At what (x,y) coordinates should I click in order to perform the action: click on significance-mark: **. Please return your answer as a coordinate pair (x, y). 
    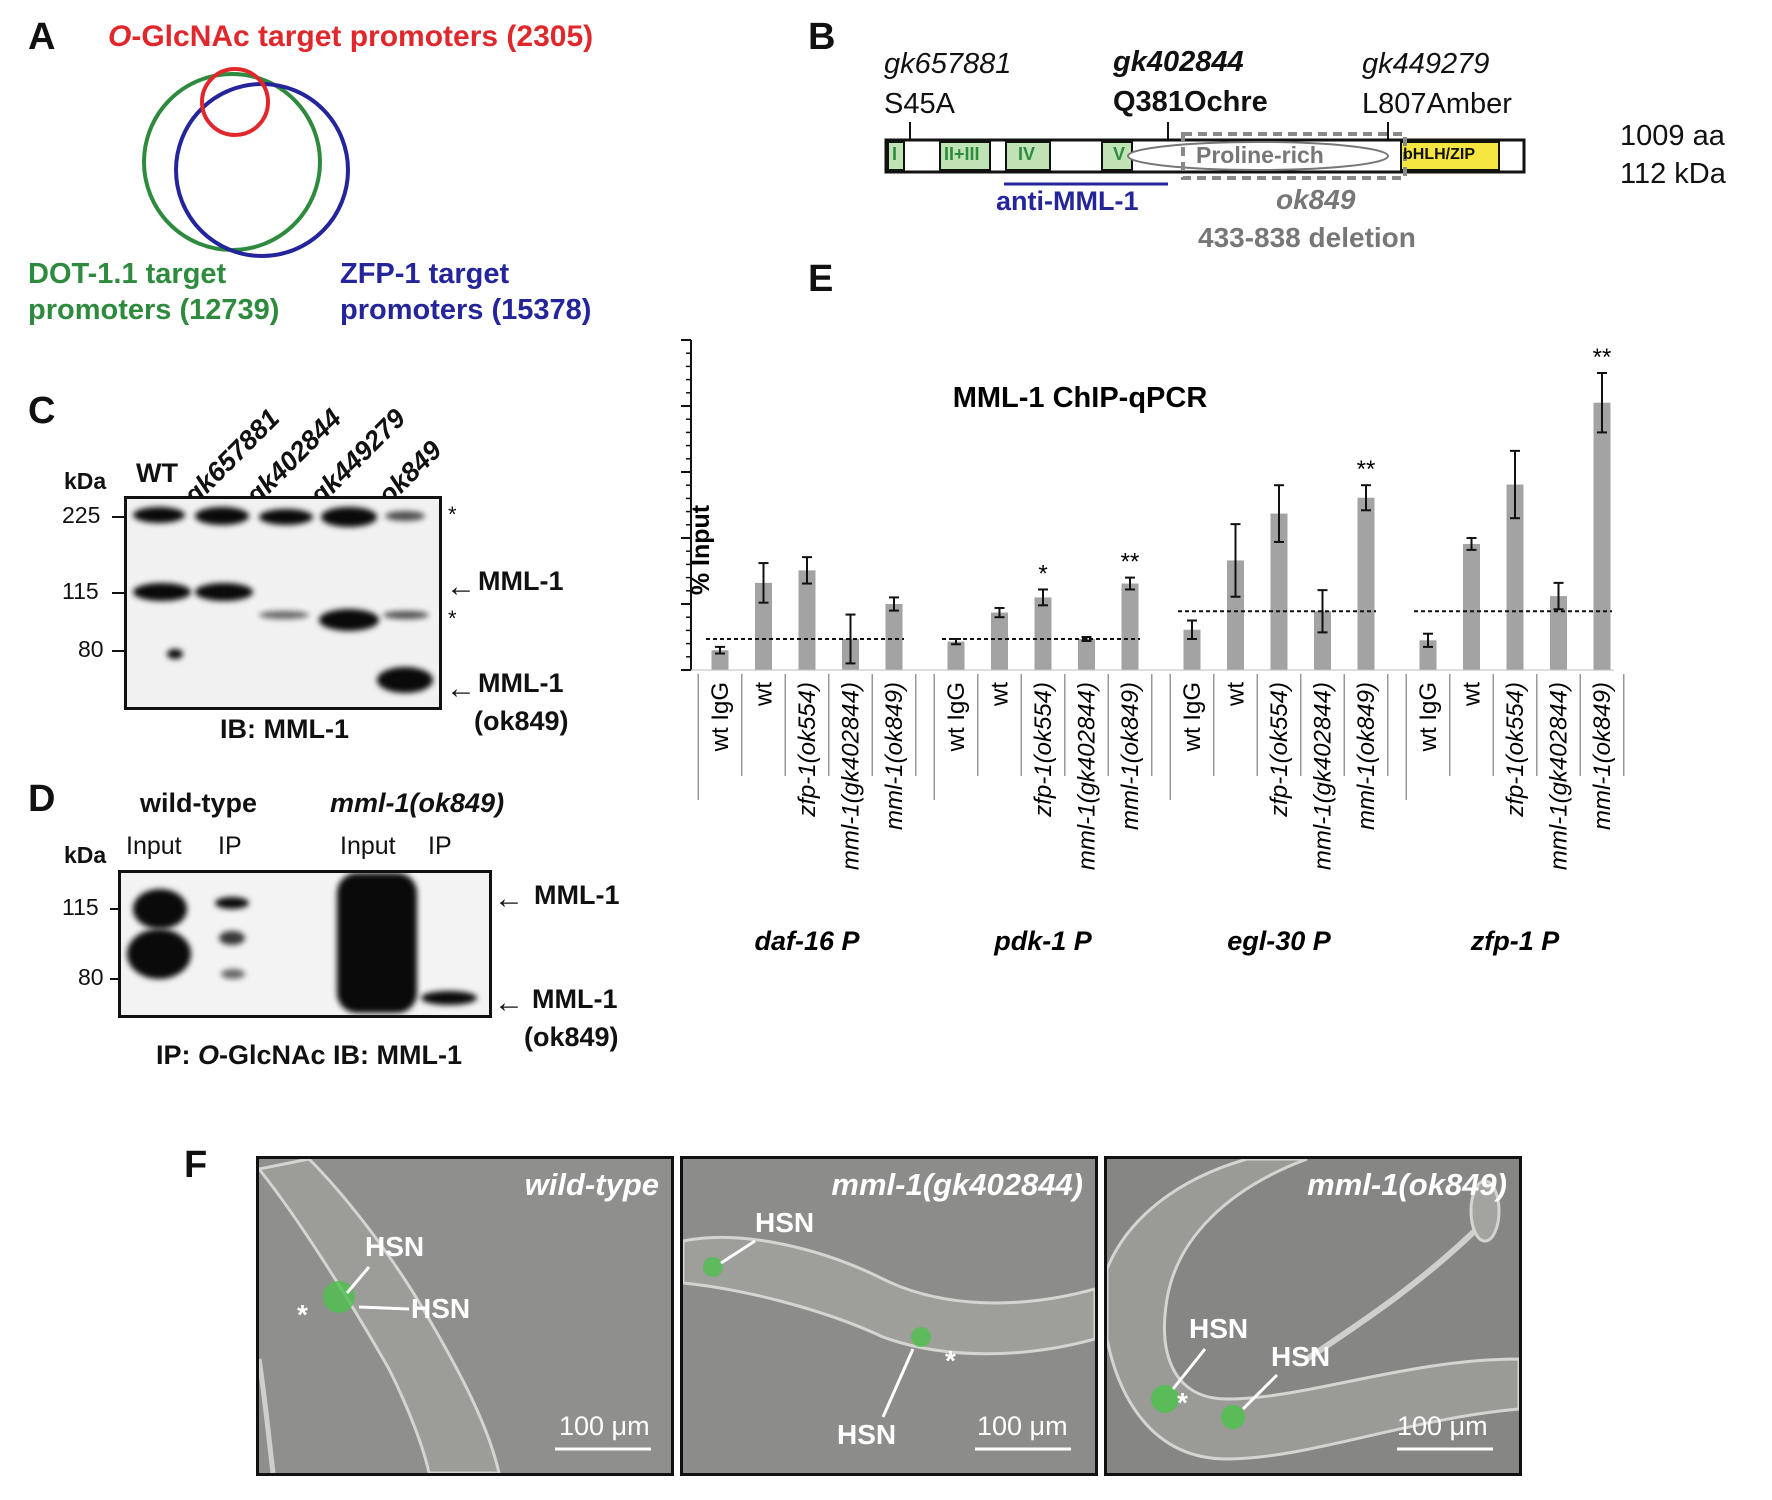
    Looking at the image, I should click on (1602, 357).